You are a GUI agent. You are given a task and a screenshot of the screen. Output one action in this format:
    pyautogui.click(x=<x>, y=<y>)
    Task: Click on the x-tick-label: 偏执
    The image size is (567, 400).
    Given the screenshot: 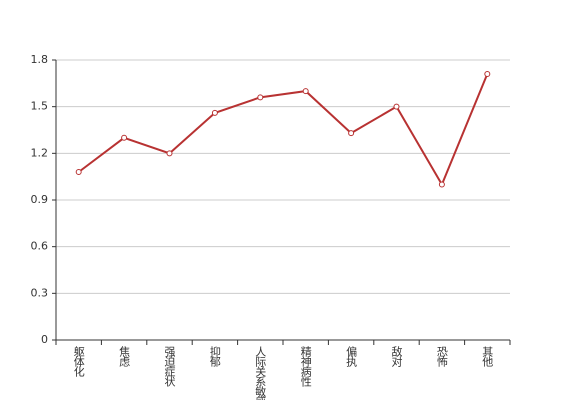 What is the action you would take?
    pyautogui.click(x=351, y=356)
    